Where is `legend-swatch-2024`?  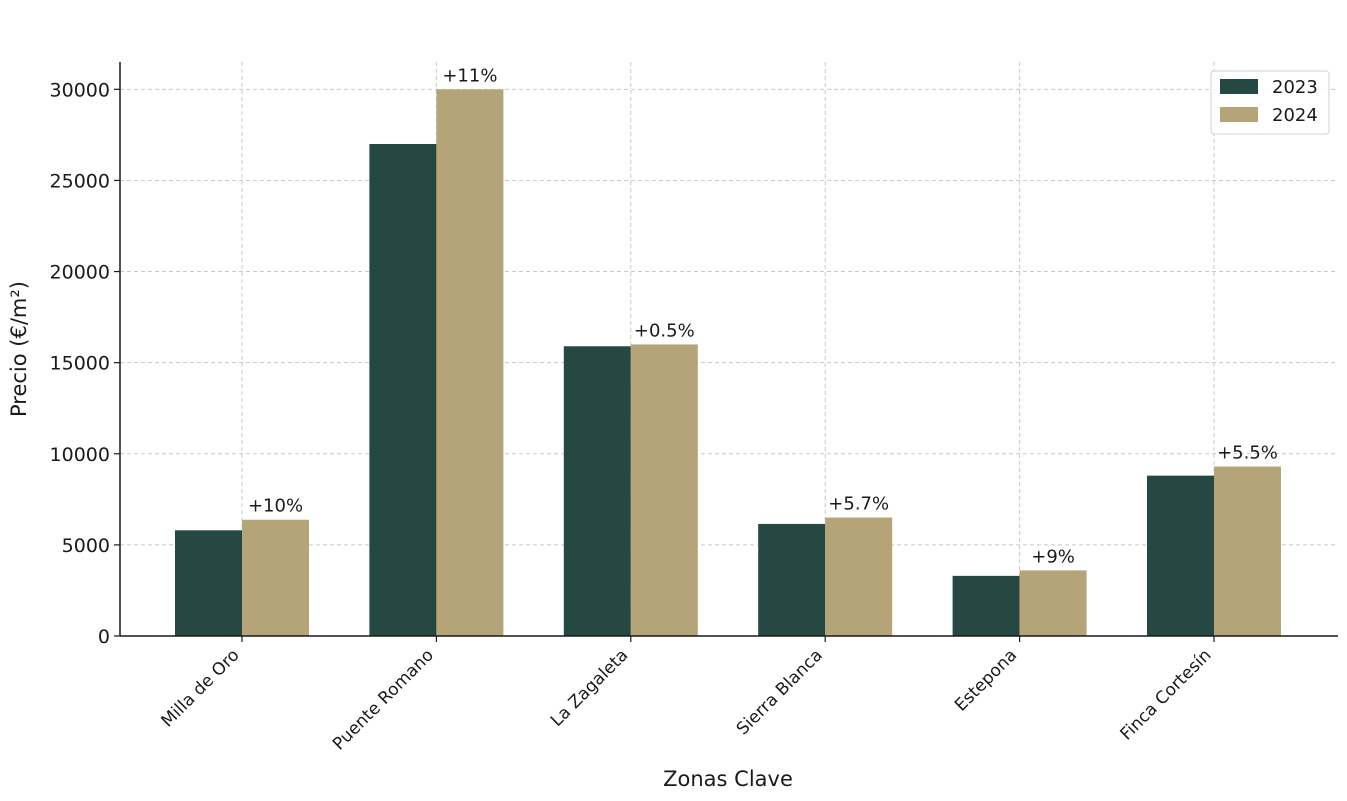 legend-swatch-2024 is located at coordinates (1239, 114).